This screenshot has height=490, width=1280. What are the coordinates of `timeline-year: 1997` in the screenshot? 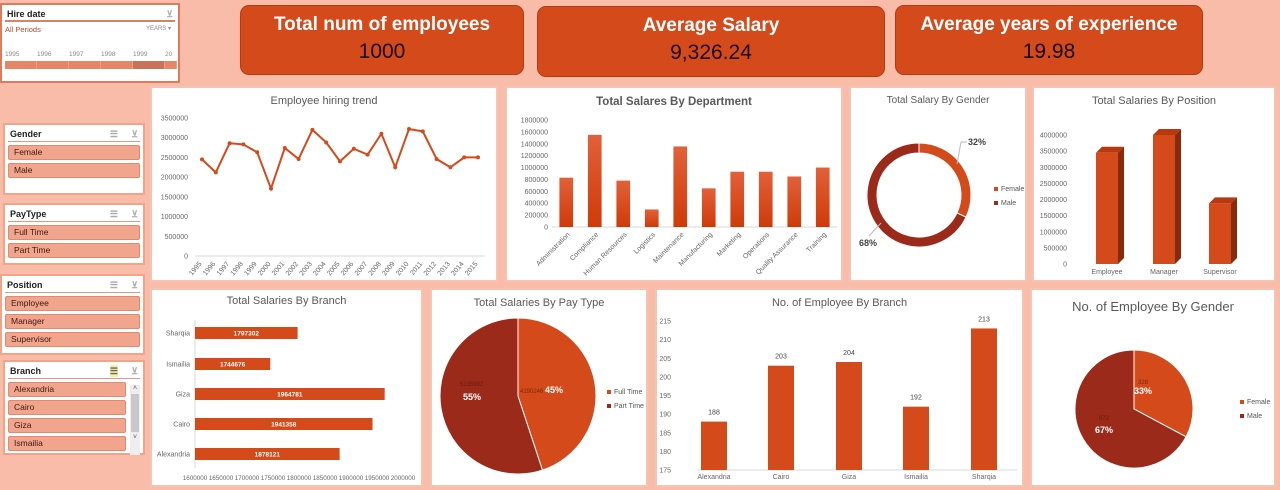 It's located at (76, 54).